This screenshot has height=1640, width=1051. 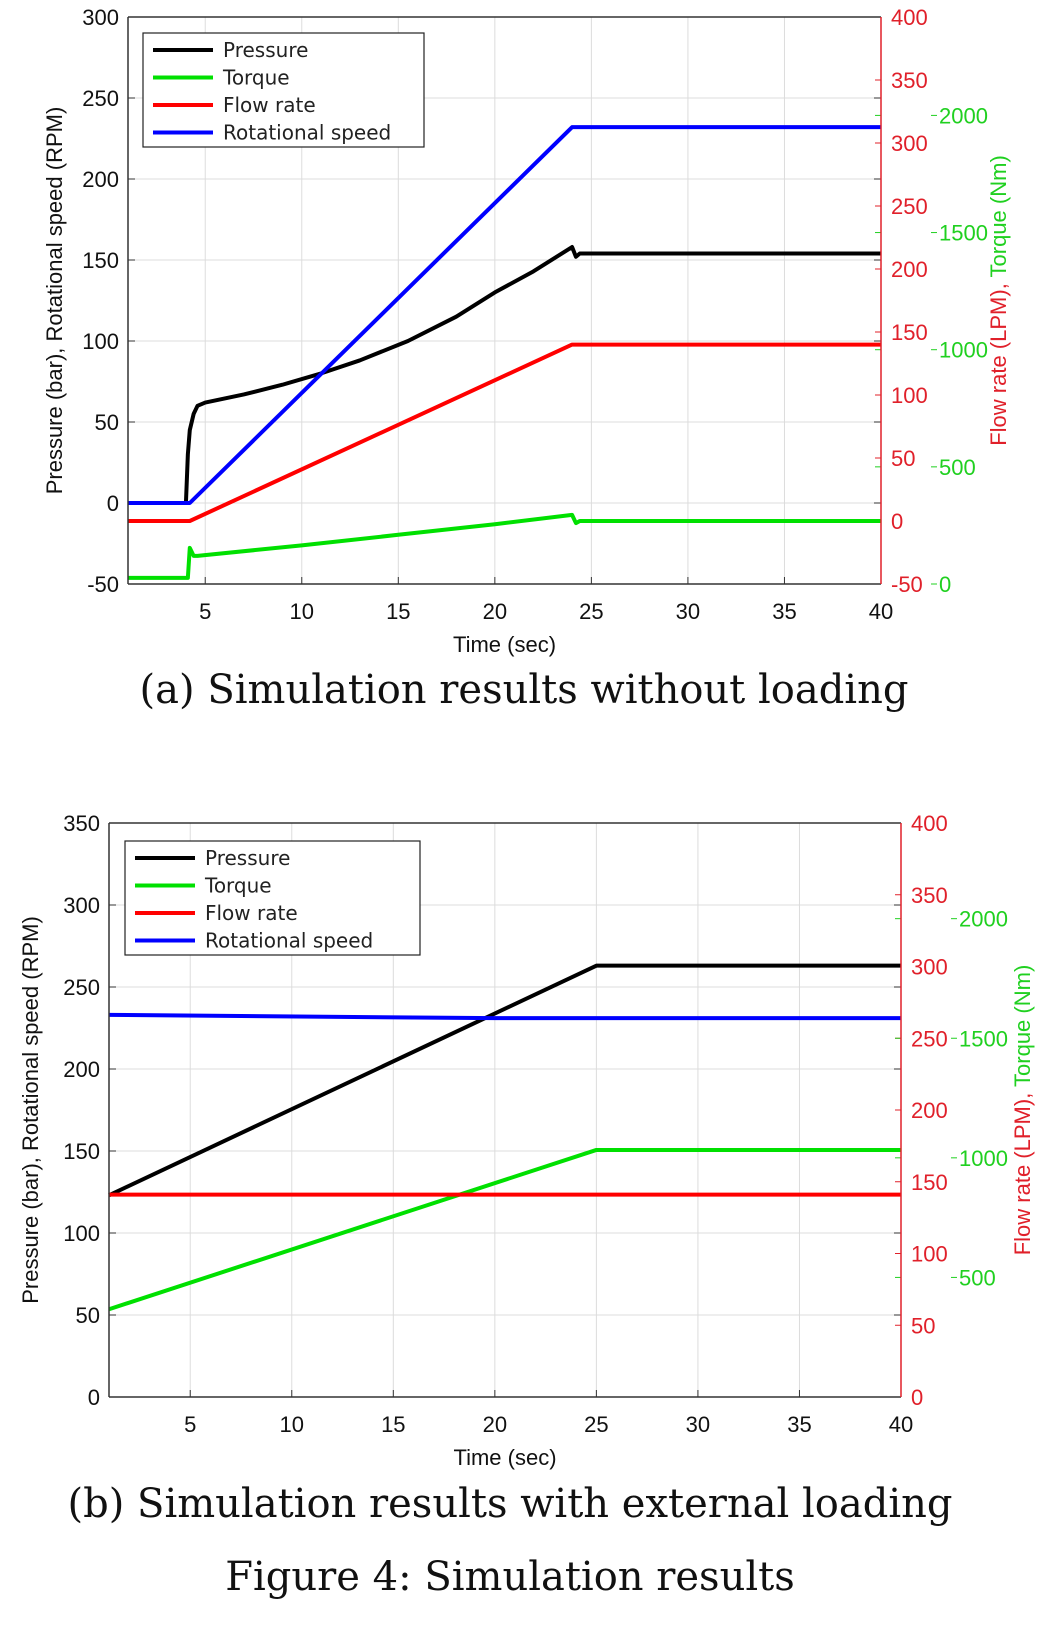 What do you see at coordinates (524, 690) in the screenshot?
I see `caption-a: (a) Simulation results without loading` at bounding box center [524, 690].